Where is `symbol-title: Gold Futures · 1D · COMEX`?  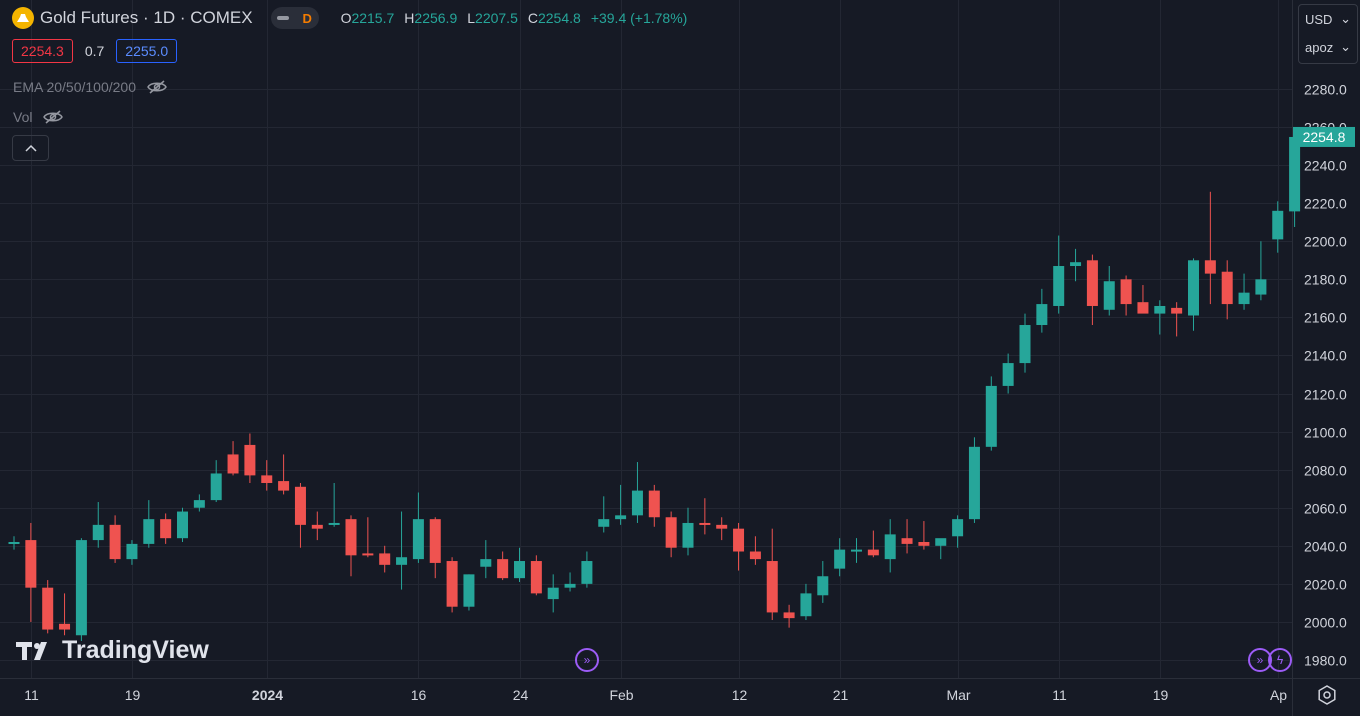
symbol-title: Gold Futures · 1D · COMEX is located at coordinates (146, 17).